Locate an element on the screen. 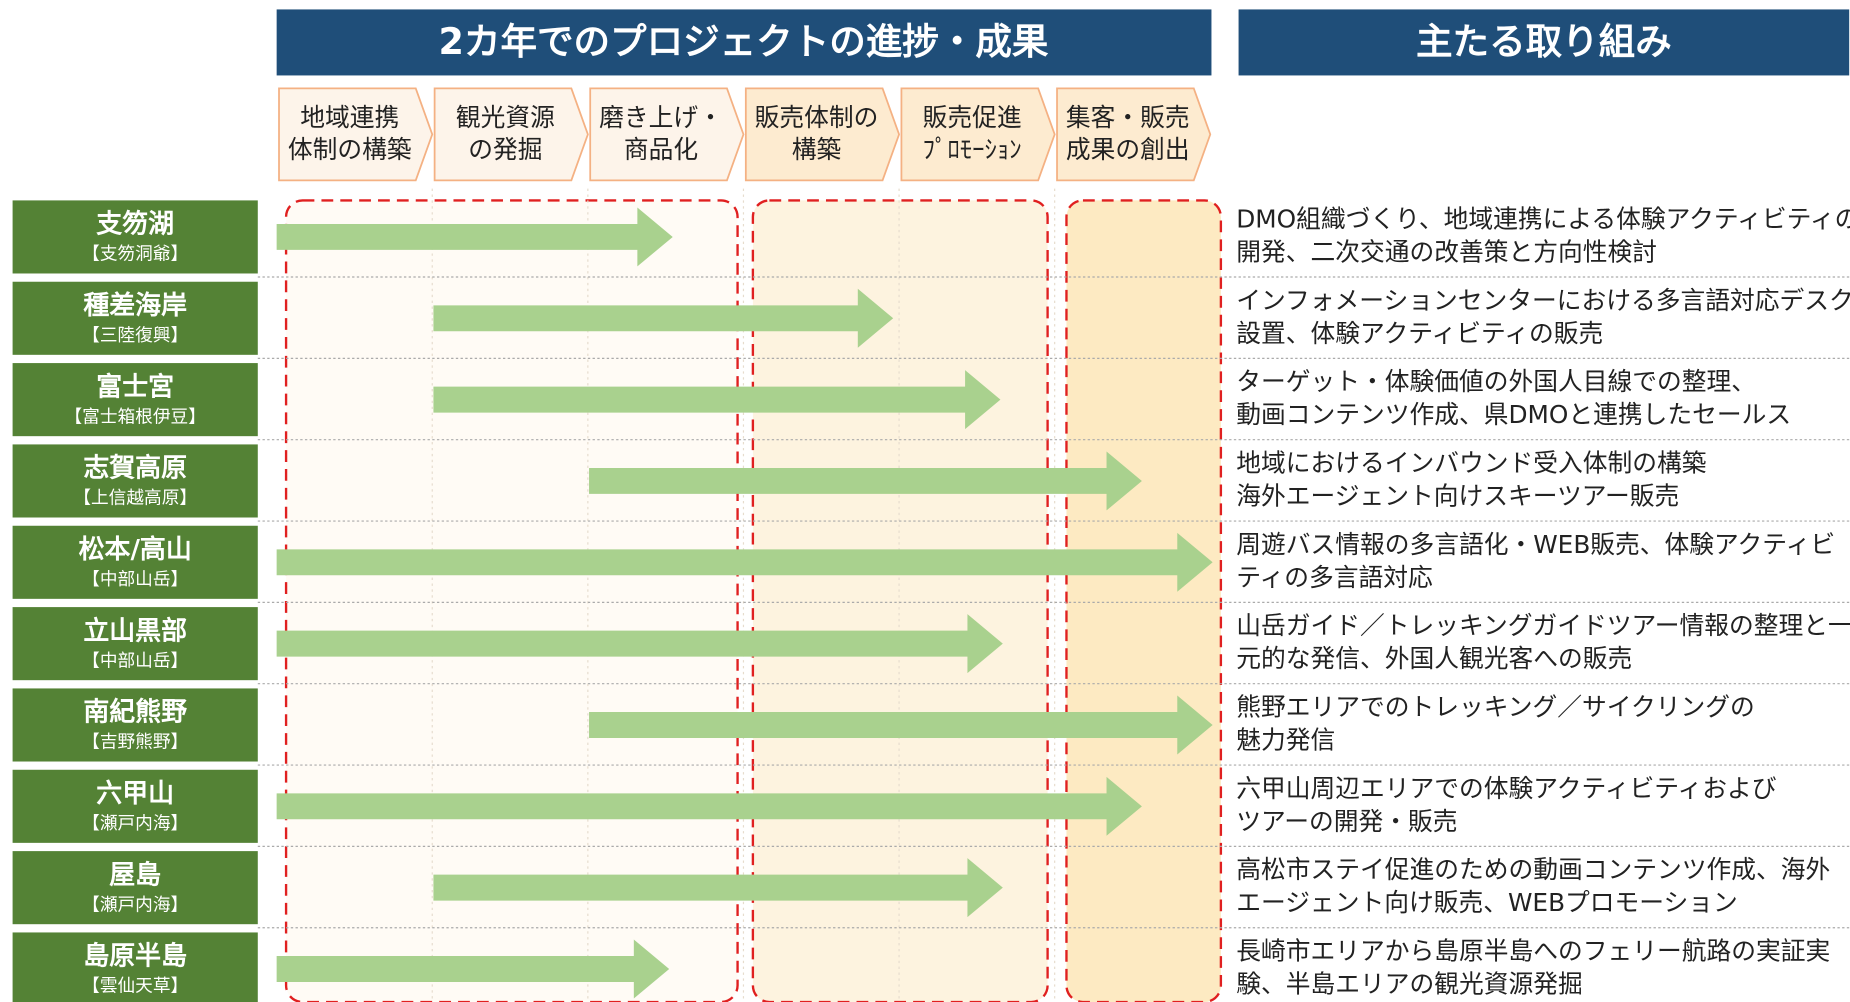 The height and width of the screenshot is (1002, 1850). row-name: 支笏湖 is located at coordinates (135, 224).